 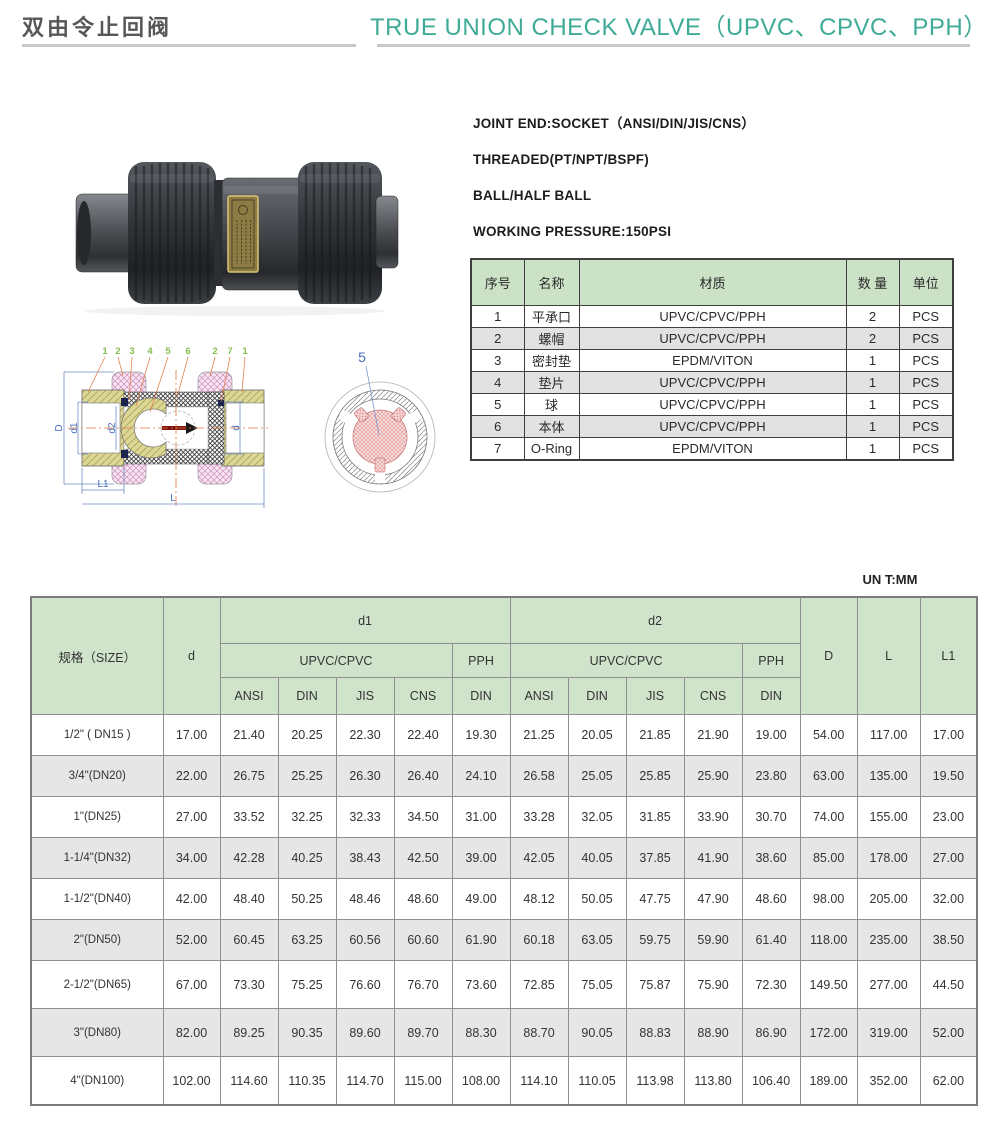 I want to click on cell: 277.00, so click(x=888, y=984).